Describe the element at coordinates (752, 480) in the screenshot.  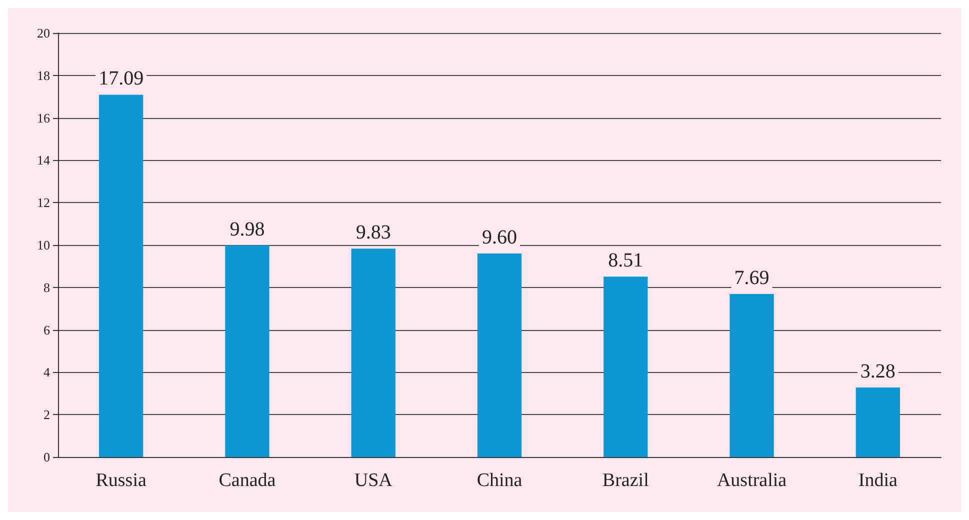
I see `x-tick-label: Australia` at that location.